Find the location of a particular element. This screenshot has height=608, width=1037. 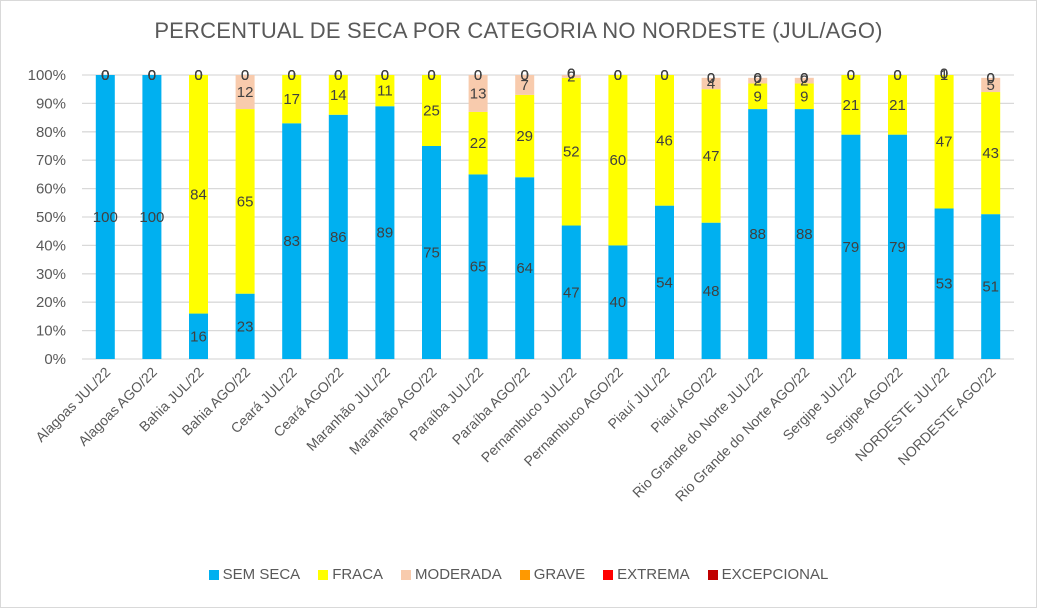

legend-label: GRAVE is located at coordinates (559, 574).